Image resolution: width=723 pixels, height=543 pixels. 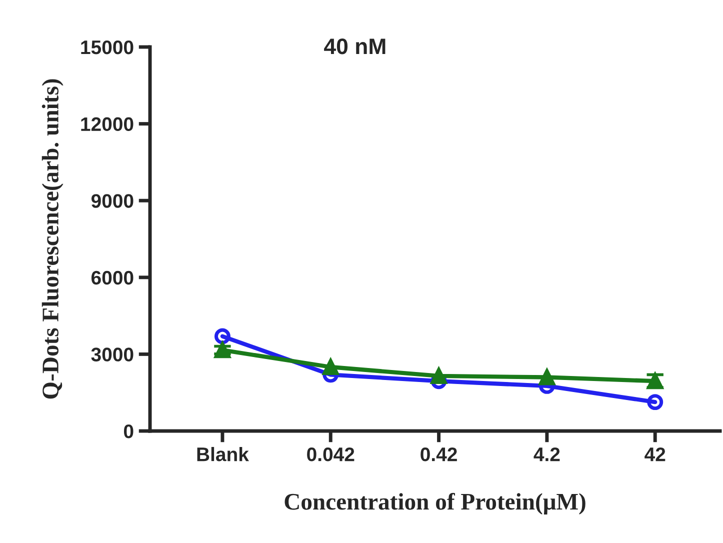 What do you see at coordinates (435, 503) in the screenshot?
I see `x-axis-title: Concentration of Protein(μM)` at bounding box center [435, 503].